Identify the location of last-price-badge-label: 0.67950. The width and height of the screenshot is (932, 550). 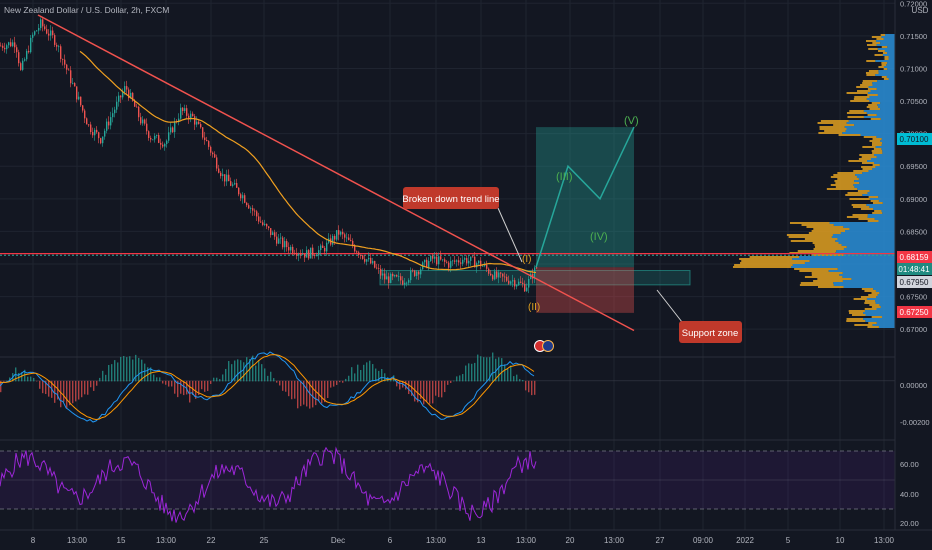
(914, 282).